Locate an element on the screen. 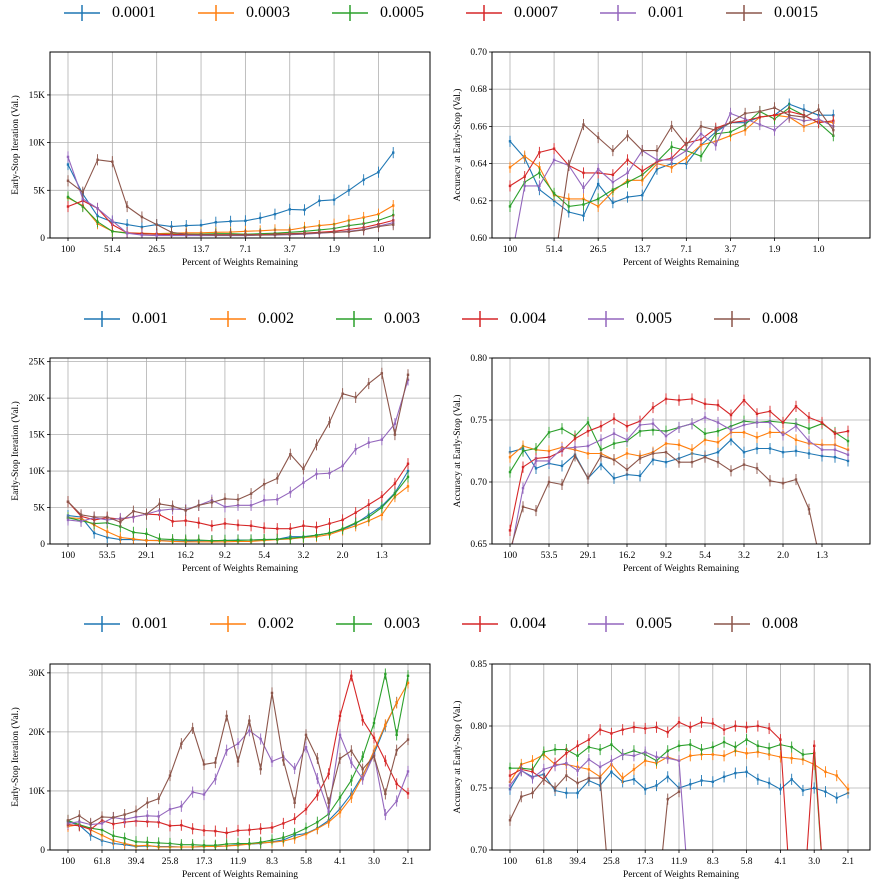  legend-line-marker-icon is located at coordinates (102, 624).